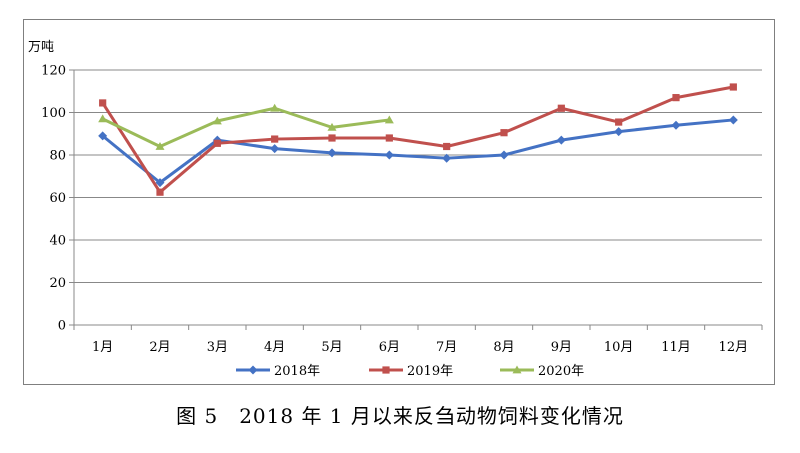 The image size is (800, 453). Describe the element at coordinates (274, 347) in the screenshot. I see `x-tick-label: 4月` at that location.